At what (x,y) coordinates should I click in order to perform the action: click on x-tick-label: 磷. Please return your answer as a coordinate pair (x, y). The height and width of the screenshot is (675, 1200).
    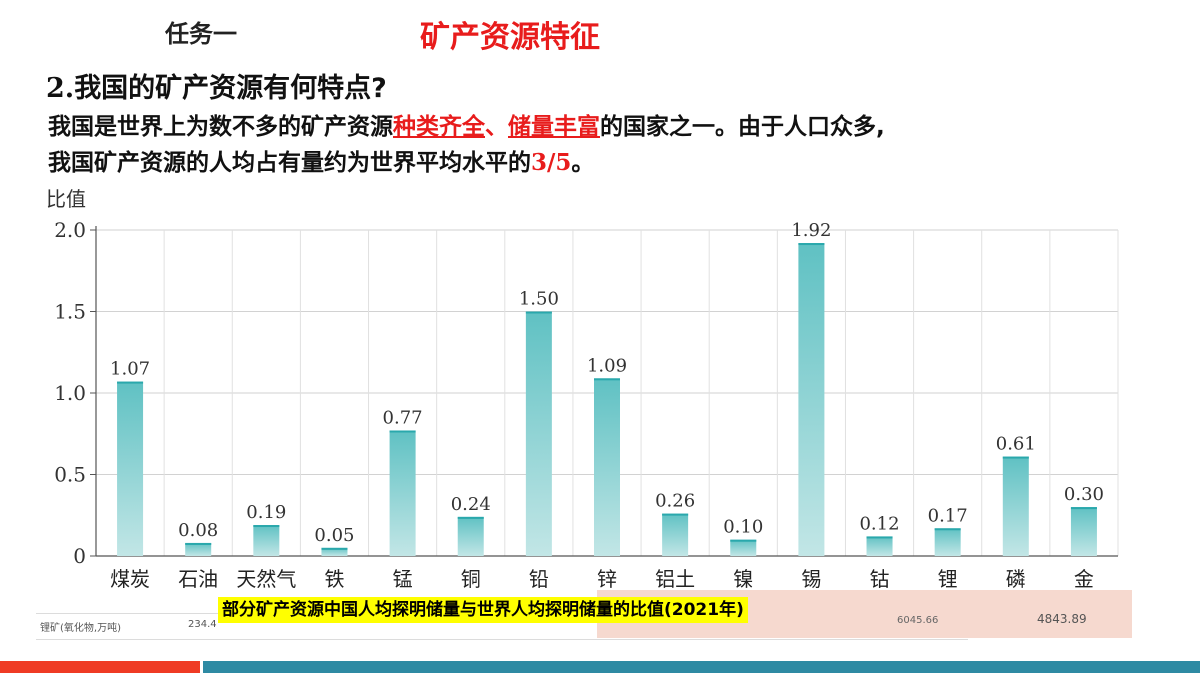
    Looking at the image, I should click on (1016, 579).